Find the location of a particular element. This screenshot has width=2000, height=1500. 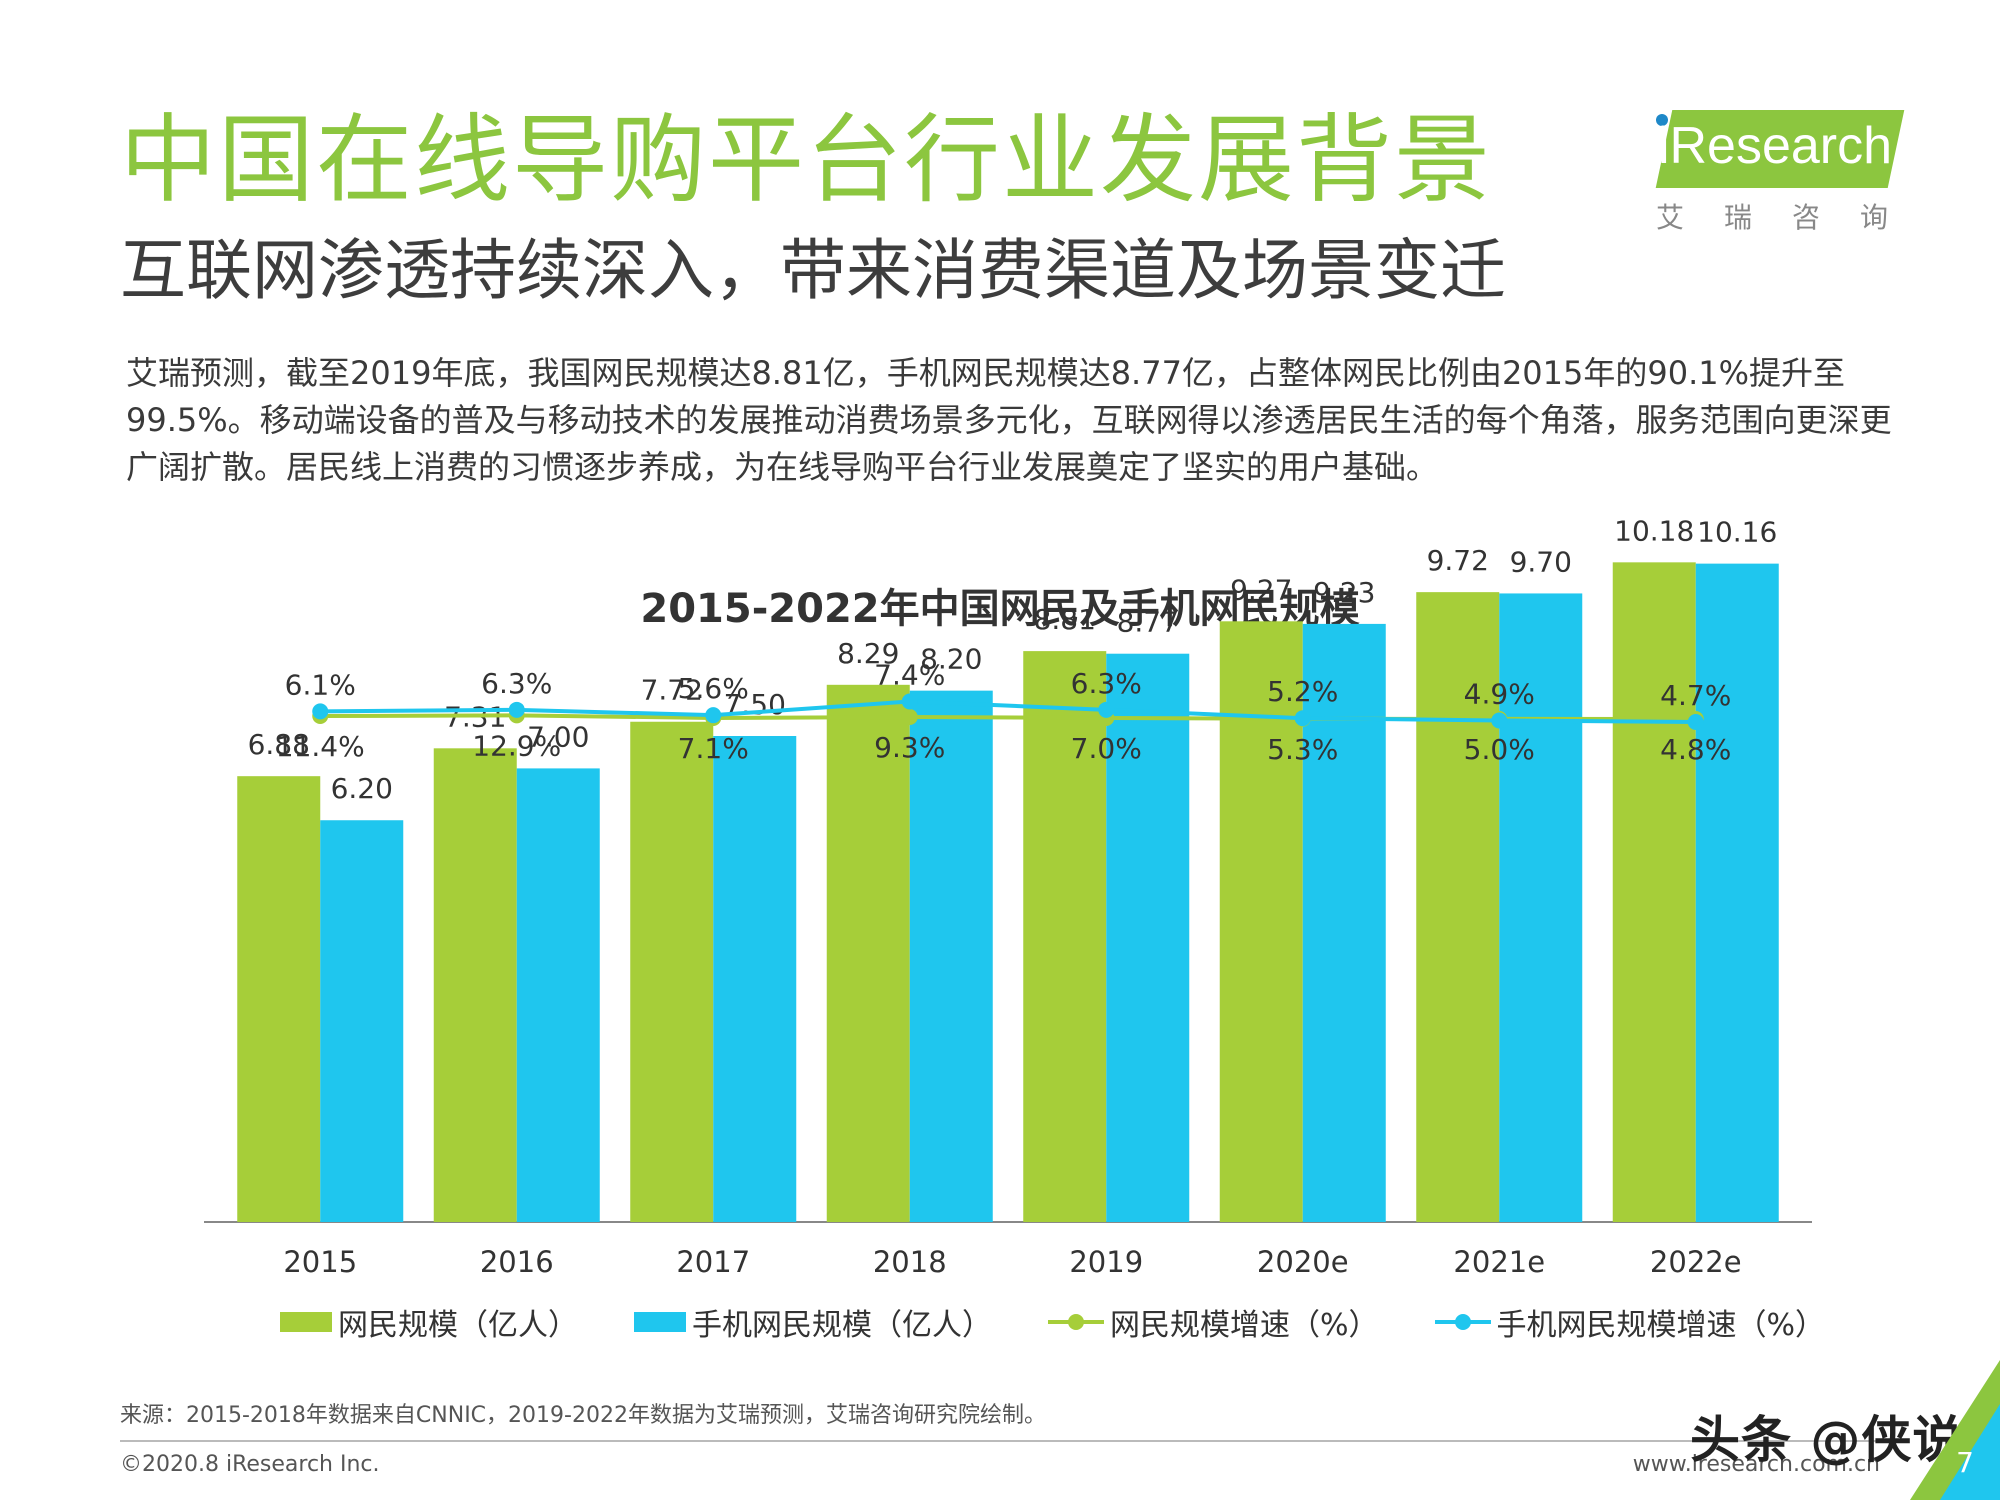

mobile-growth-label: 7.4% is located at coordinates (909, 674).